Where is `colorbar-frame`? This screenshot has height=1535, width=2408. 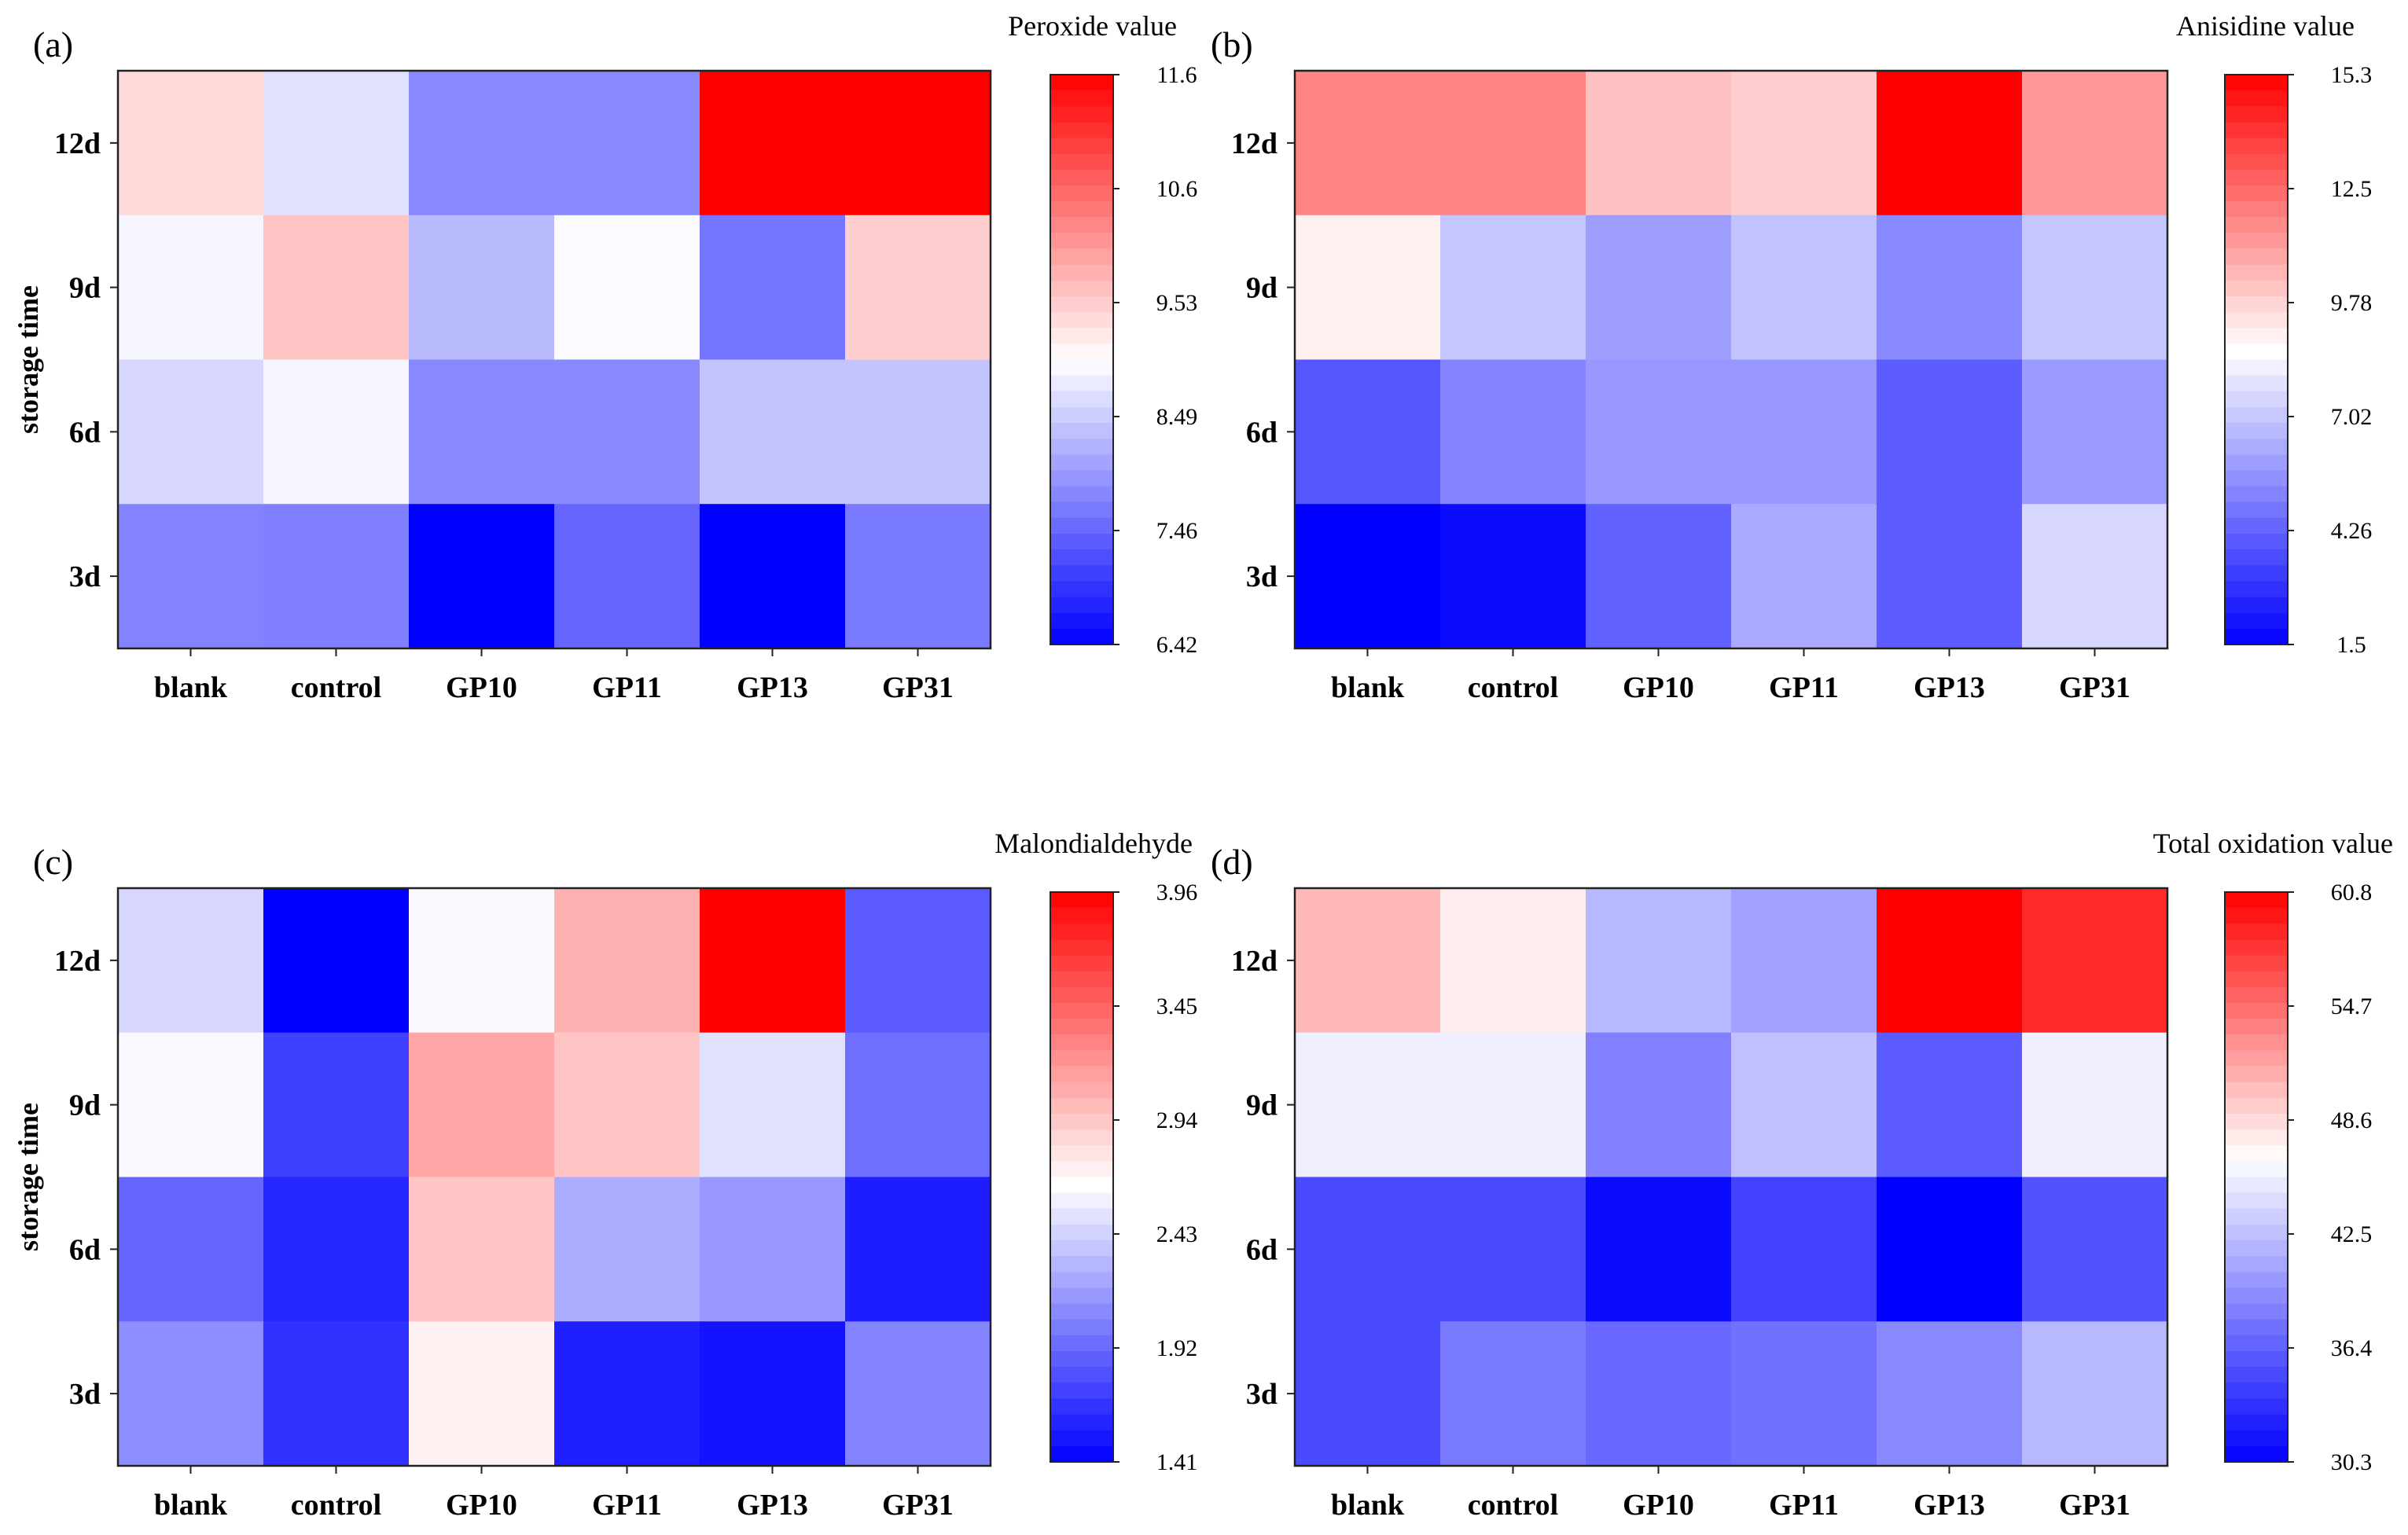 colorbar-frame is located at coordinates (1082, 1177).